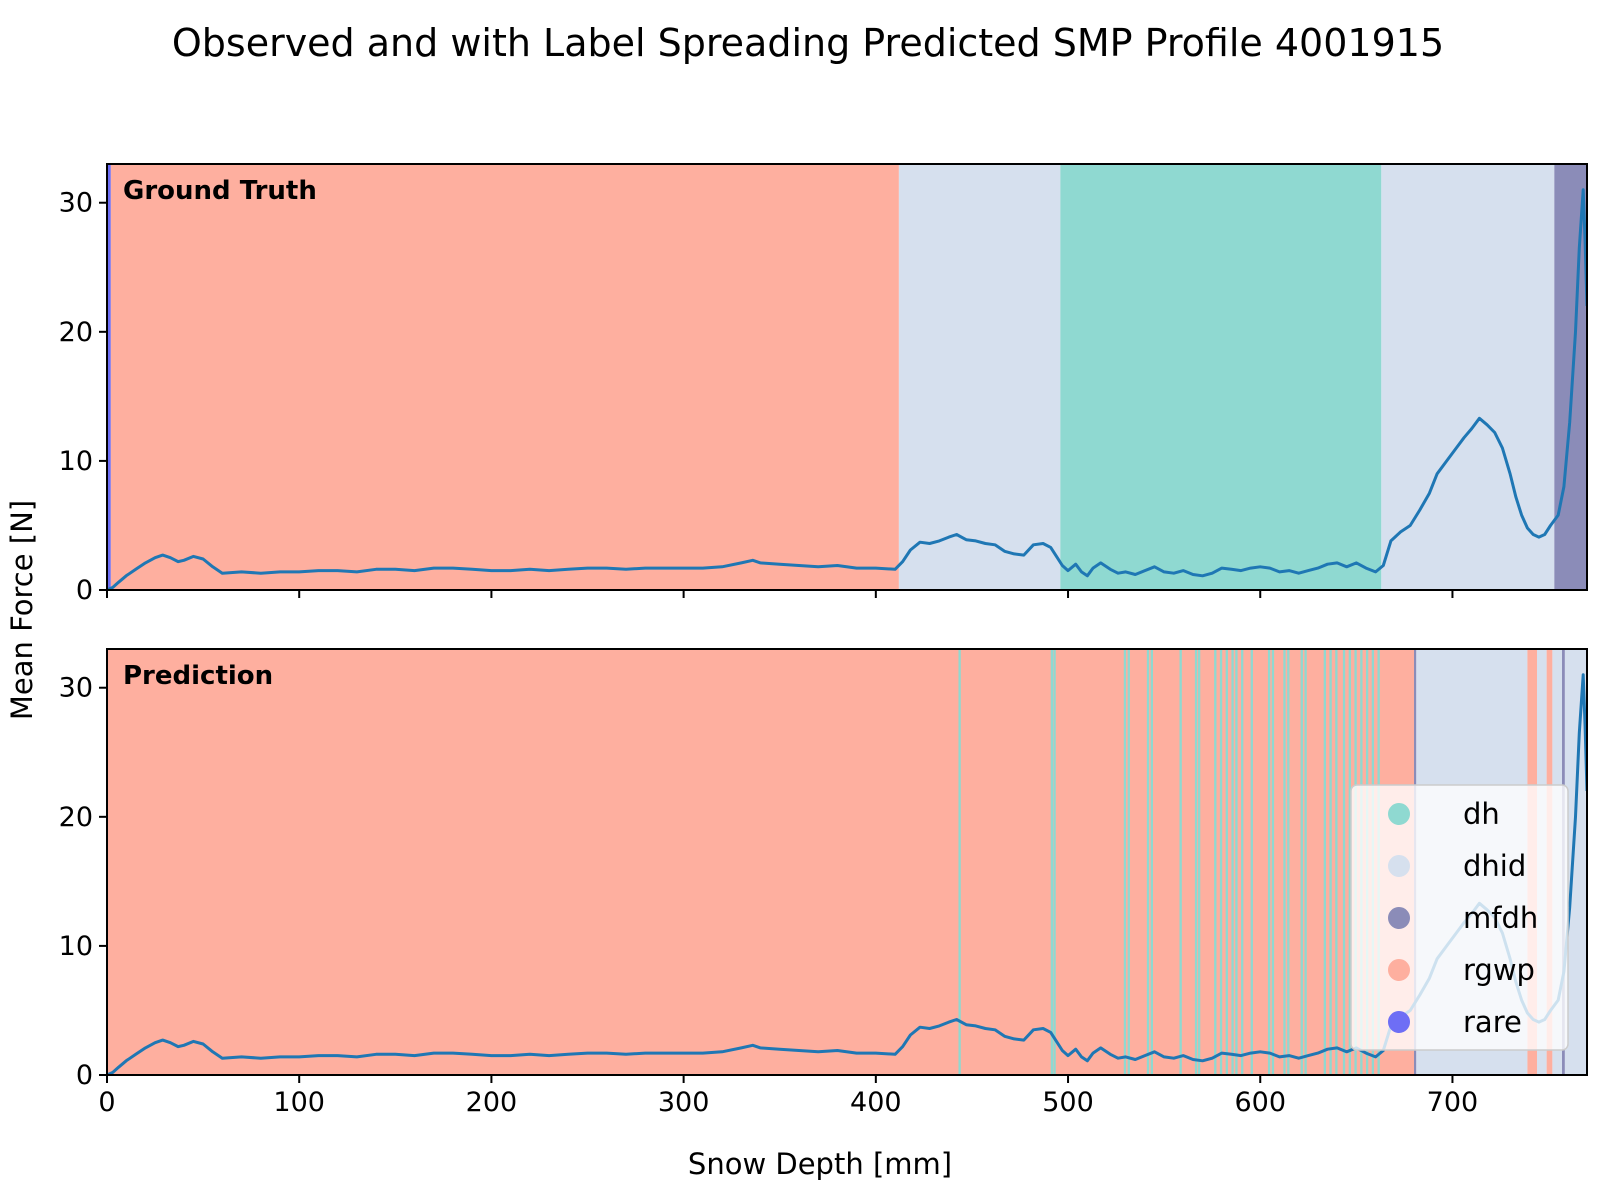 Image resolution: width=1600 pixels, height=1200 pixels. I want to click on legend-label-mfdh: mfdh, so click(1500, 918).